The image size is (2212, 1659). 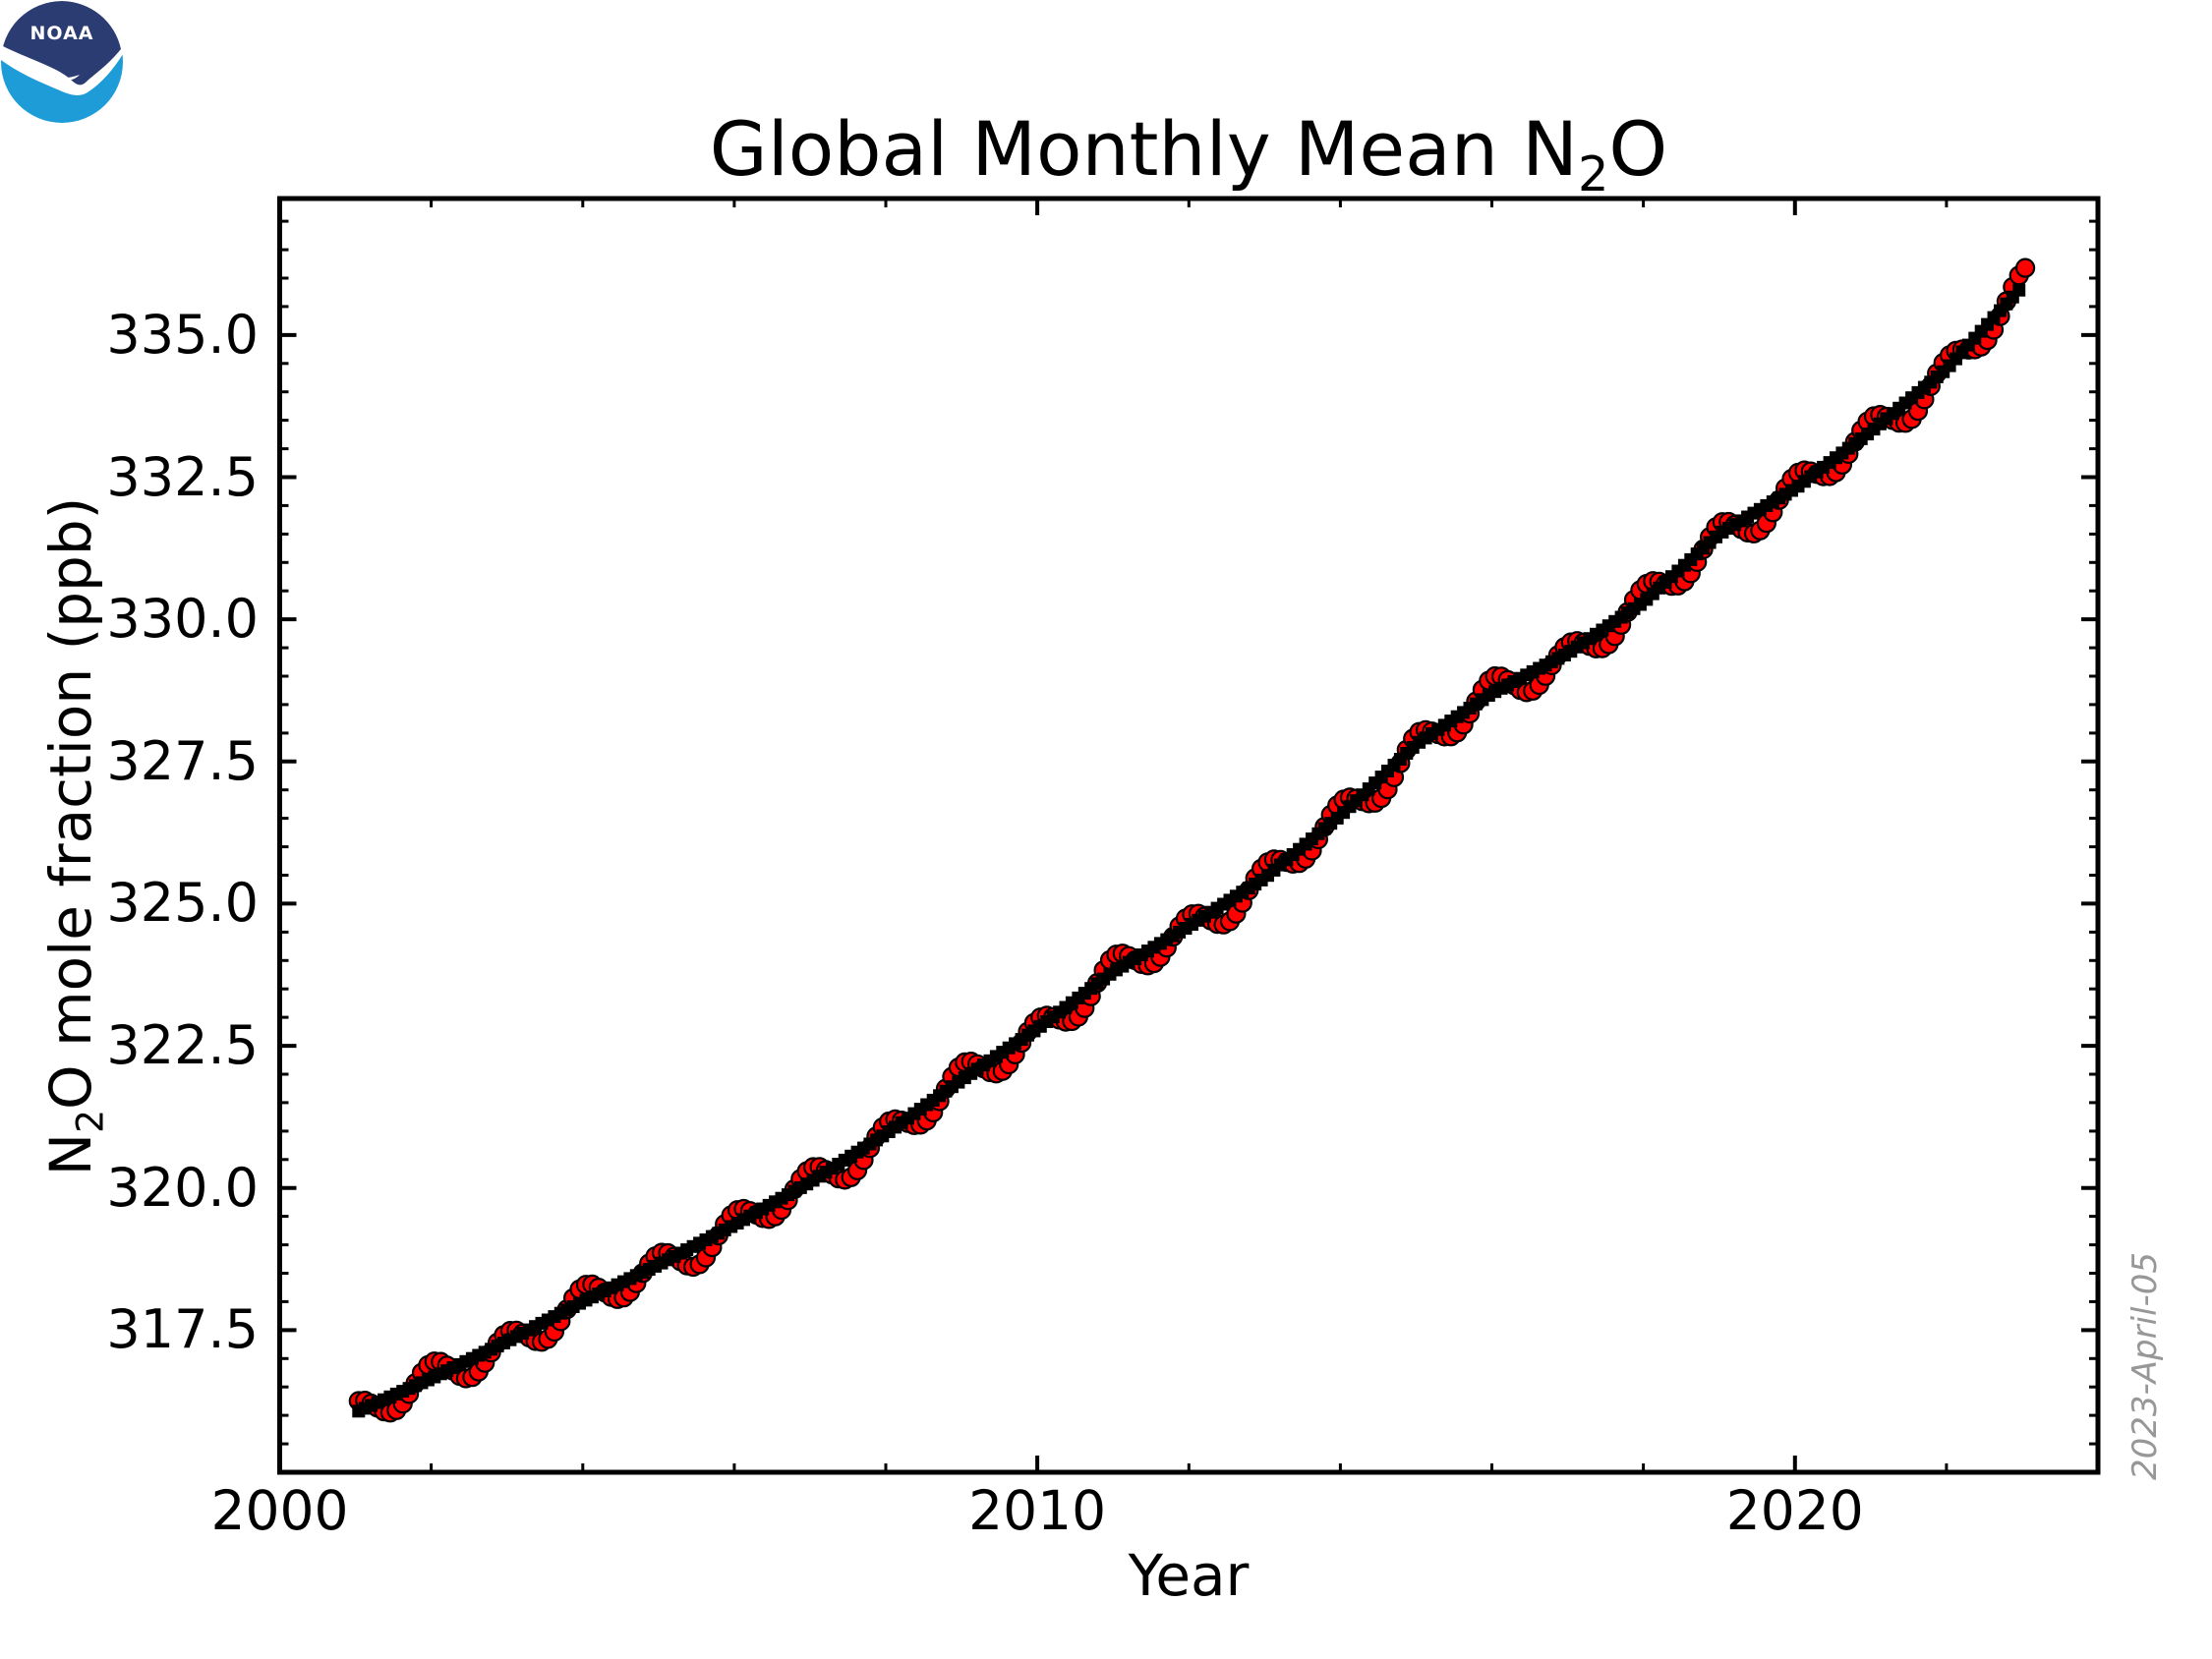 What do you see at coordinates (57, 76) in the screenshot?
I see `seagull-icon` at bounding box center [57, 76].